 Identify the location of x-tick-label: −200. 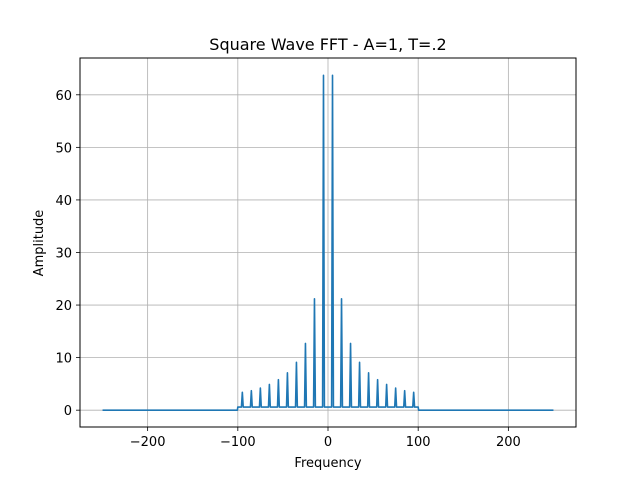
(148, 442).